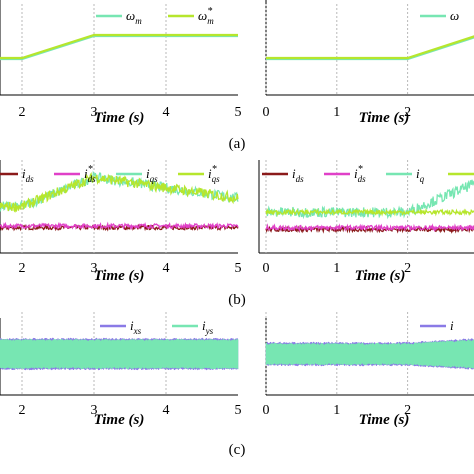  I want to click on legend-entry: i* qs, so click(199, 174).